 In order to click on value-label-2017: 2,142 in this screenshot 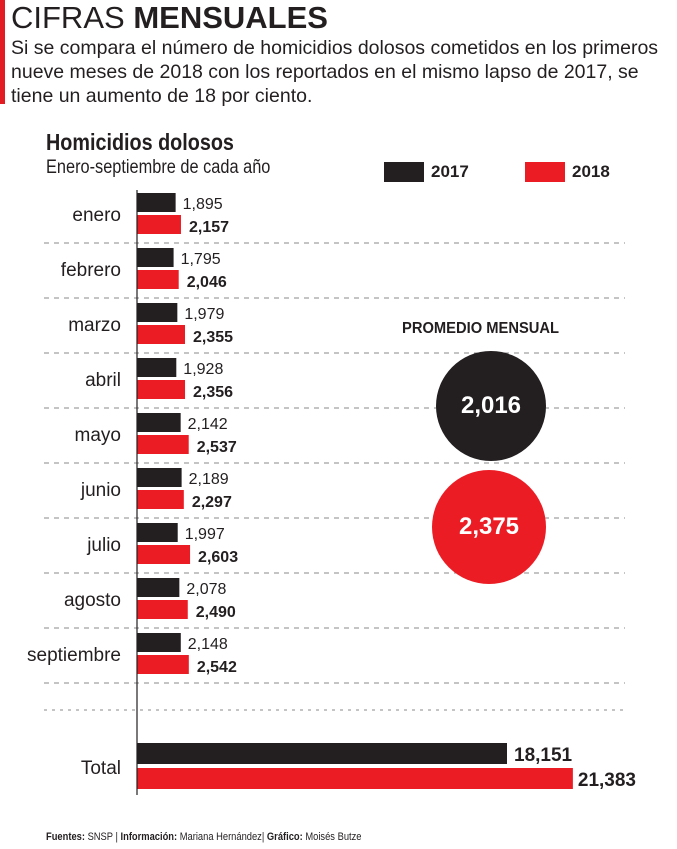, I will do `click(208, 424)`.